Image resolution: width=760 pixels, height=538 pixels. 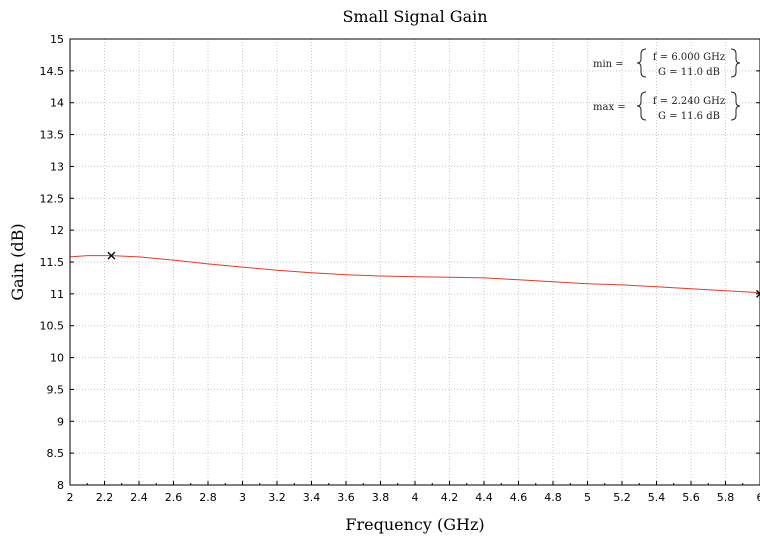 I want to click on max-annotation: max = f = 2.240 GHz G = 11.6 dB, so click(x=667, y=106).